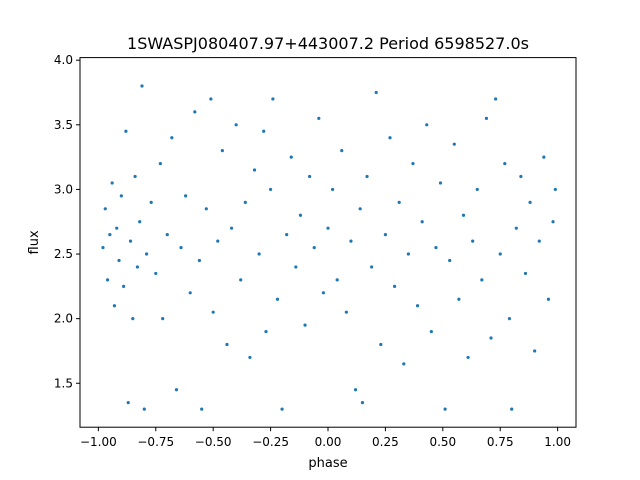  What do you see at coordinates (270, 442) in the screenshot?
I see `x-tick-label: −0.25` at bounding box center [270, 442].